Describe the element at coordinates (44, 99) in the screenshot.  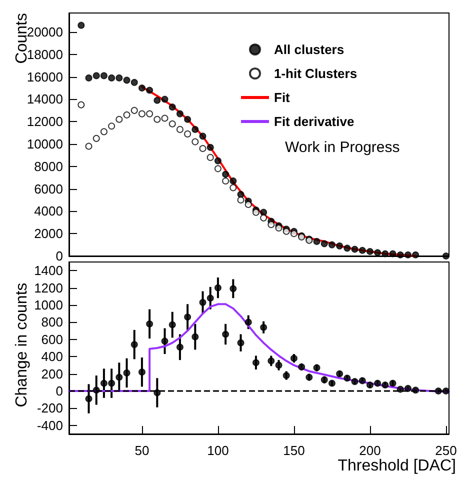
I see `y-tick-label: 14000` at that location.